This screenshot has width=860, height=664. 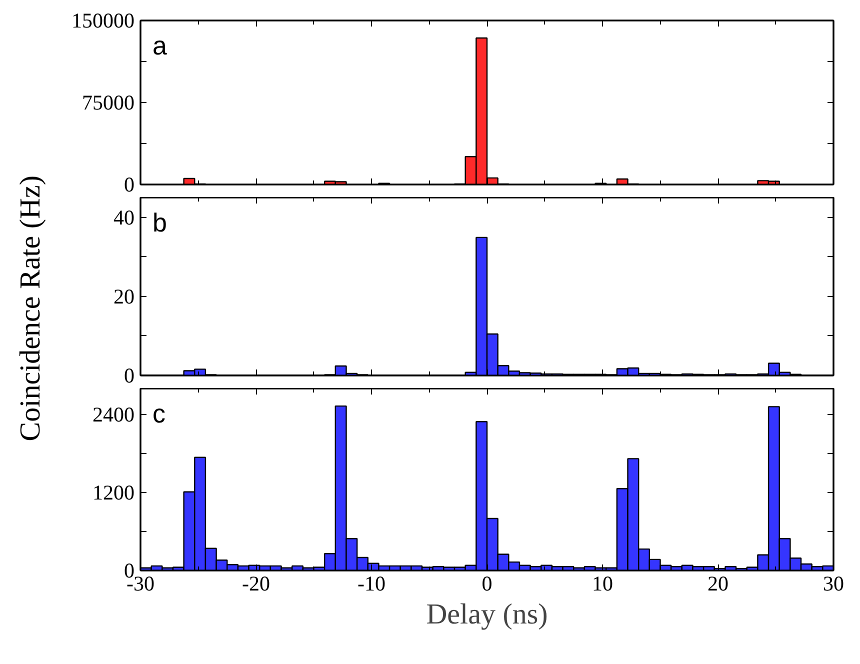 I want to click on y-tick-label: 40, so click(x=124, y=217).